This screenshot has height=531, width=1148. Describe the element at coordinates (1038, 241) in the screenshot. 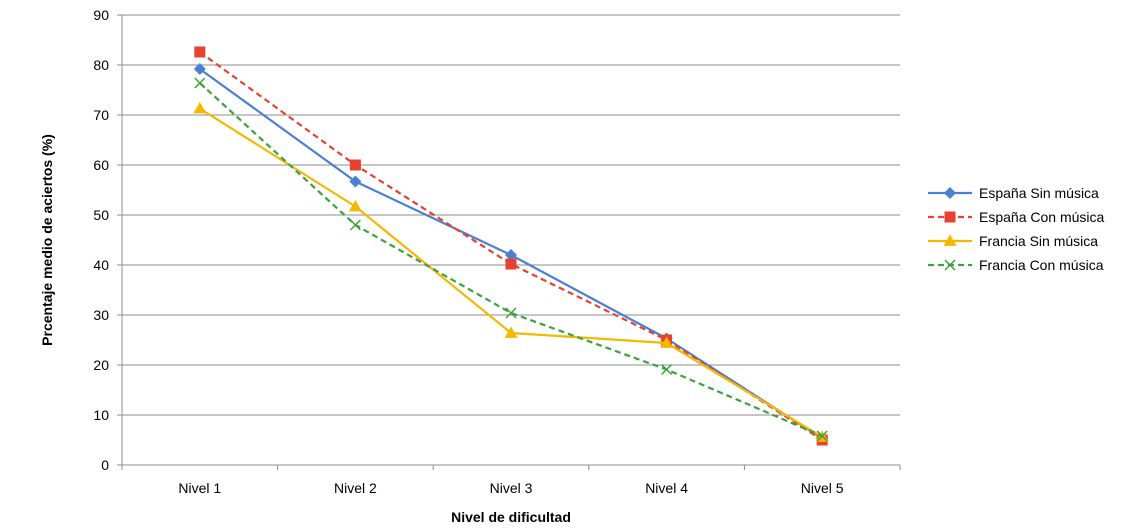

I see `legend-label-3: Francia Sin música` at that location.